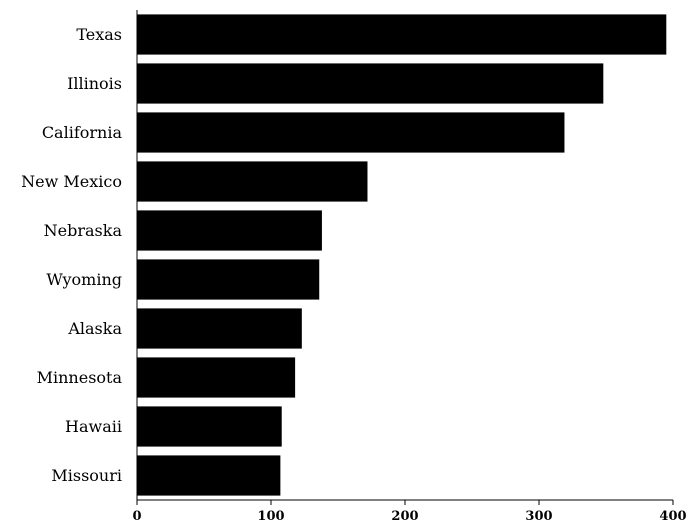 The width and height of the screenshot is (693, 531). Describe the element at coordinates (228, 279) in the screenshot. I see `bar-wyoming` at that location.